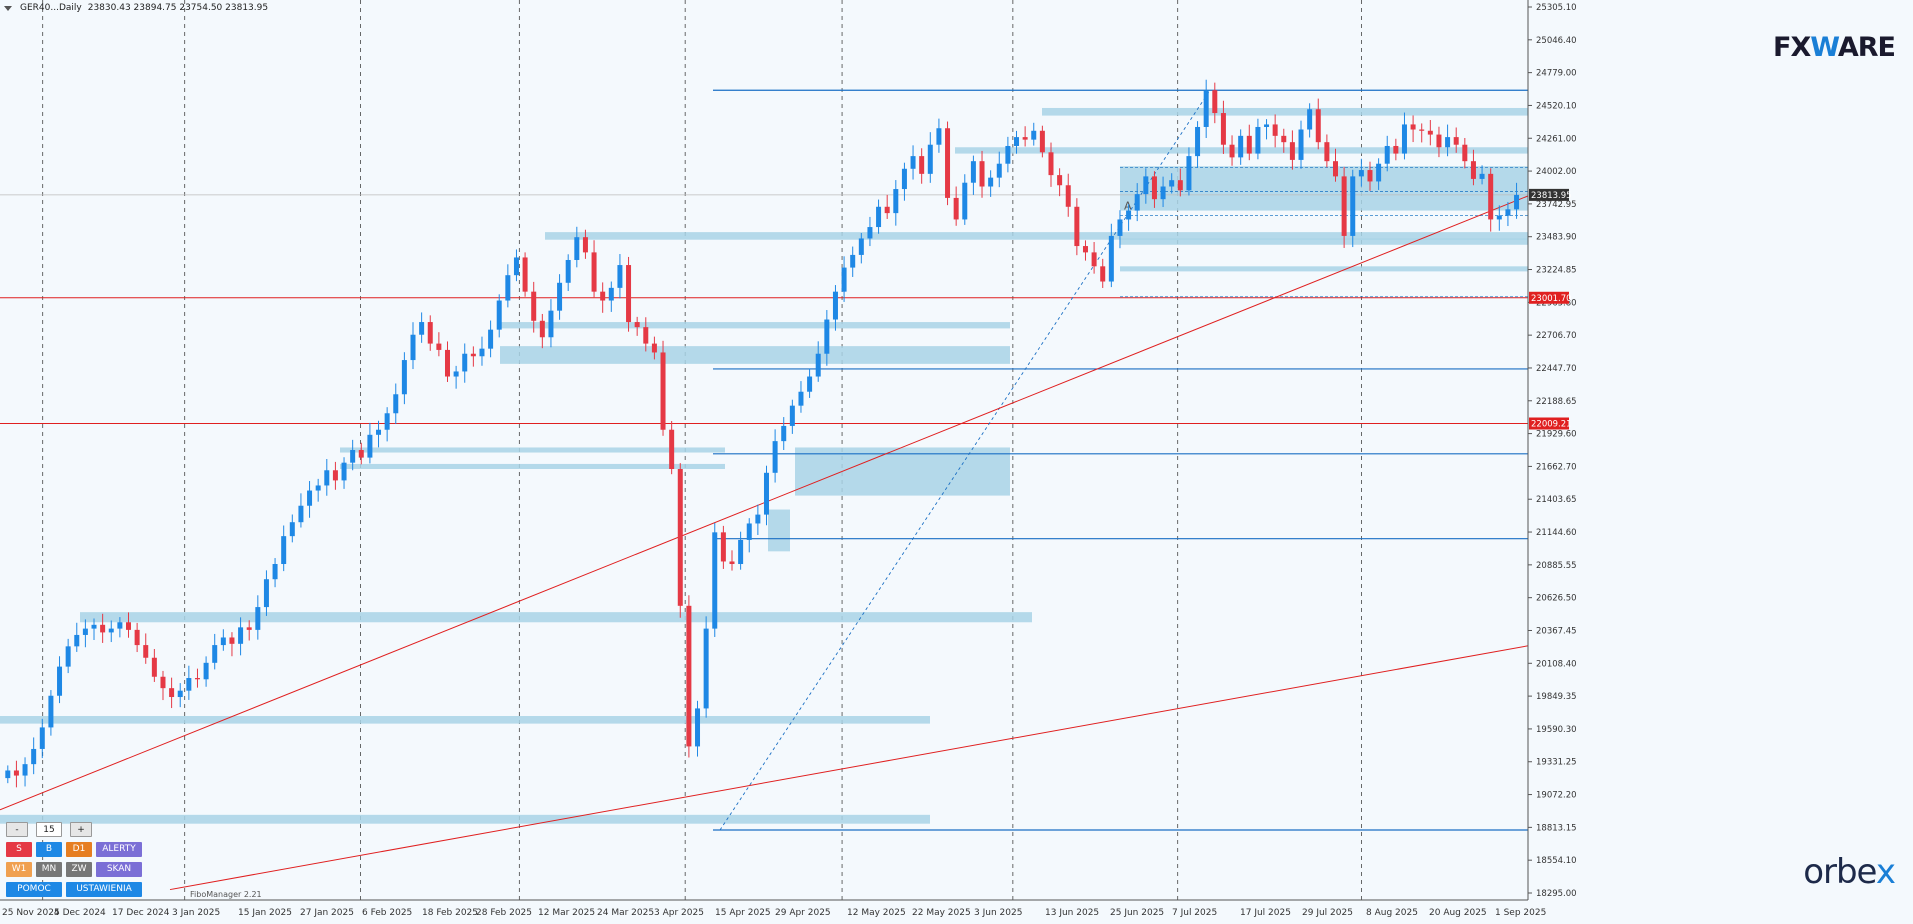  Describe the element at coordinates (1556, 500) in the screenshot. I see `y-tick-label: 21403.65` at that location.